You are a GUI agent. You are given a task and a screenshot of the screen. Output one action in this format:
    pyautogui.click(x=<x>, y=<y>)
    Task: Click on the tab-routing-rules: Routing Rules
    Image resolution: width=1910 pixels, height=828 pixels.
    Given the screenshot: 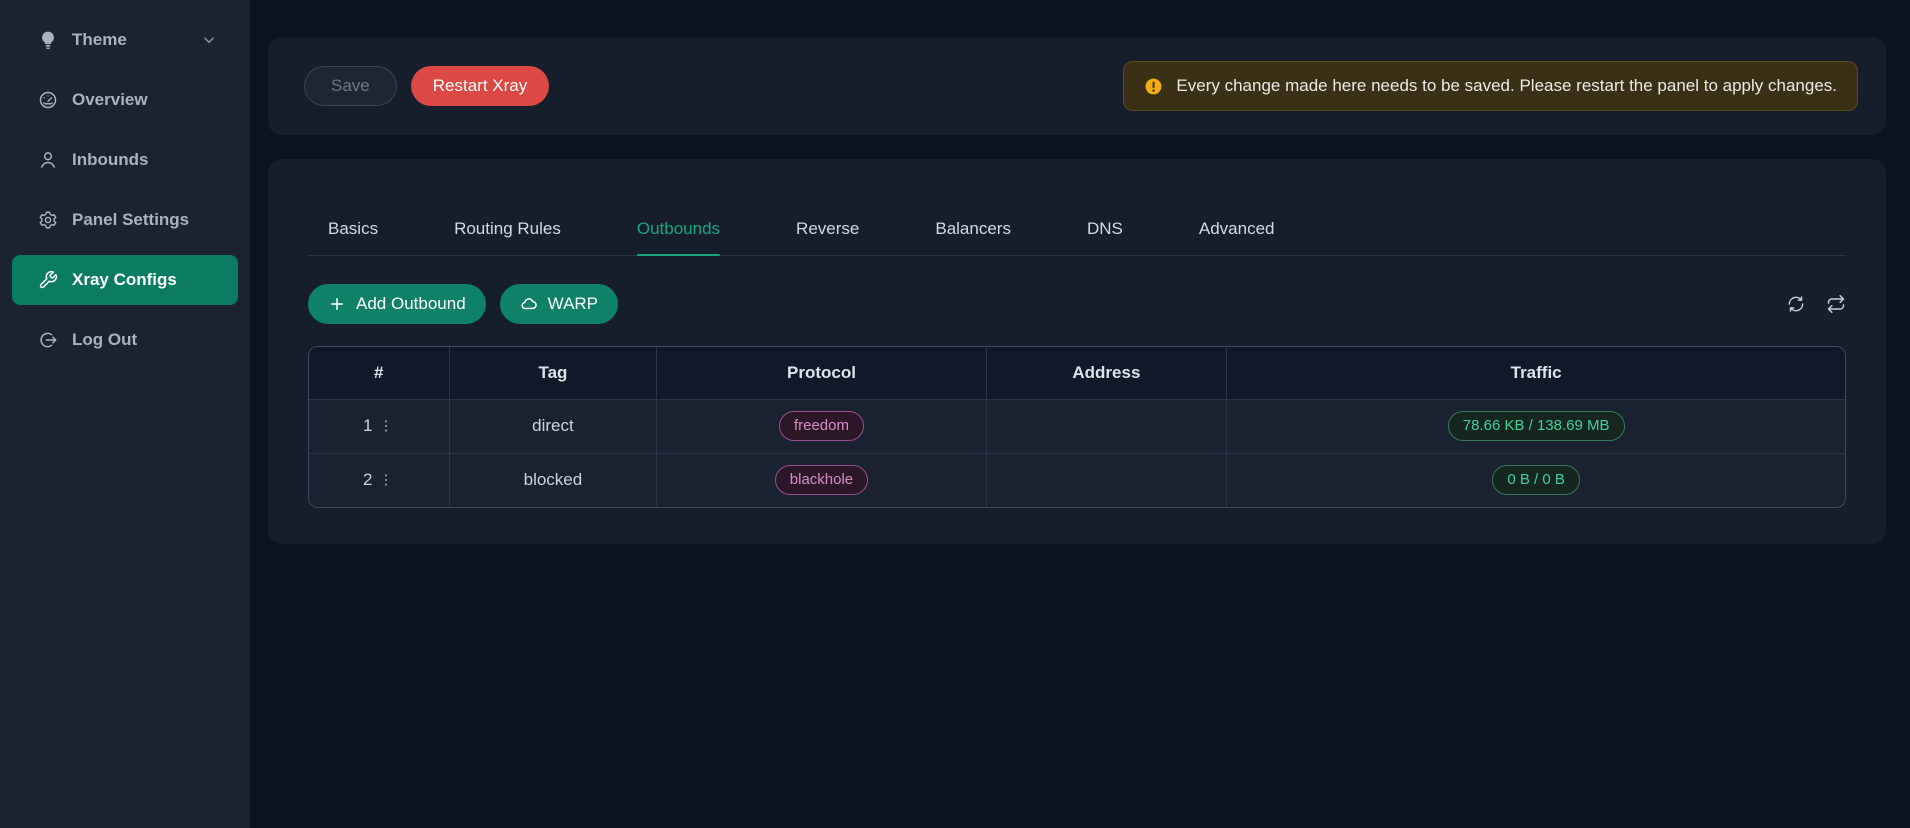 What is the action you would take?
    pyautogui.click(x=507, y=228)
    